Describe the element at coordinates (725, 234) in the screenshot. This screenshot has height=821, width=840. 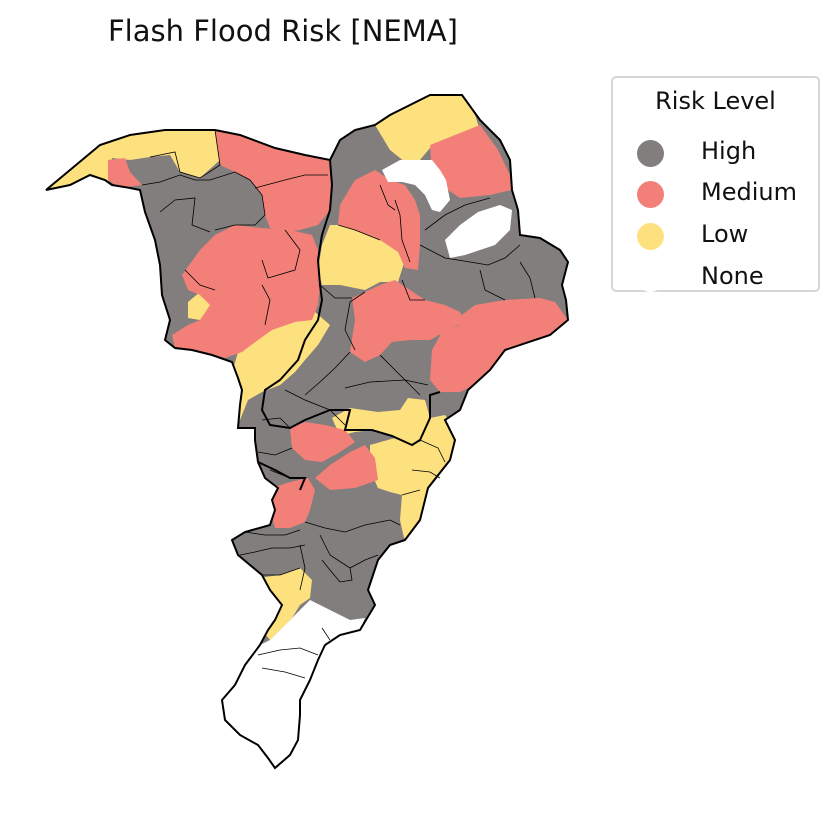
I see `legend-label-low: Low` at that location.